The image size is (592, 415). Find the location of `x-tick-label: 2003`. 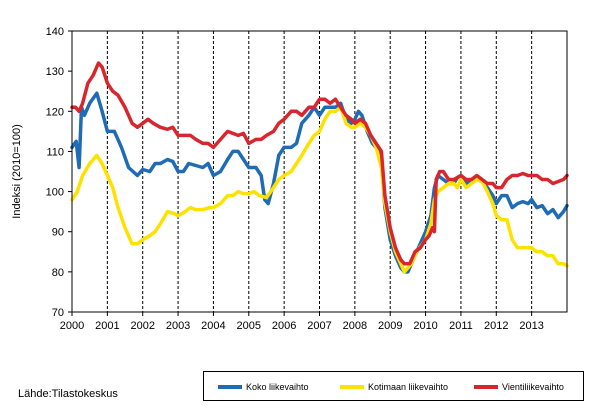

x-tick-label: 2003 is located at coordinates (178, 326).